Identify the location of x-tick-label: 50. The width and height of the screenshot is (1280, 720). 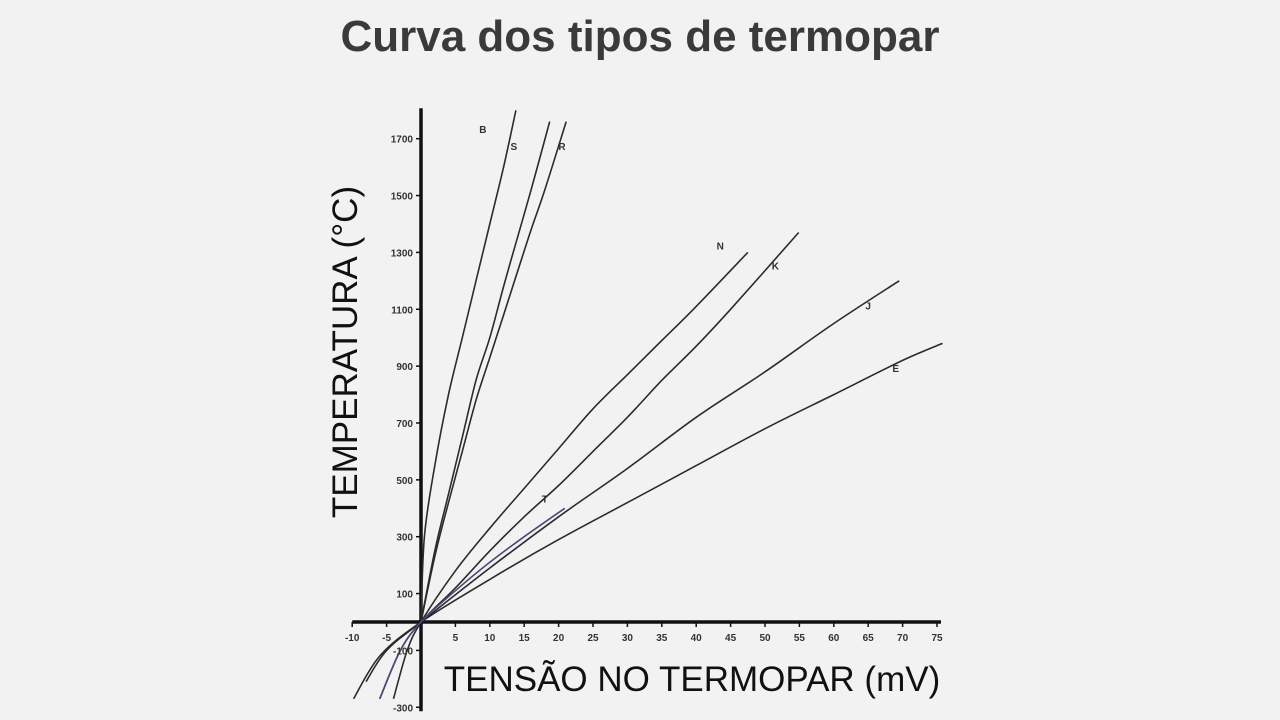
(765, 638).